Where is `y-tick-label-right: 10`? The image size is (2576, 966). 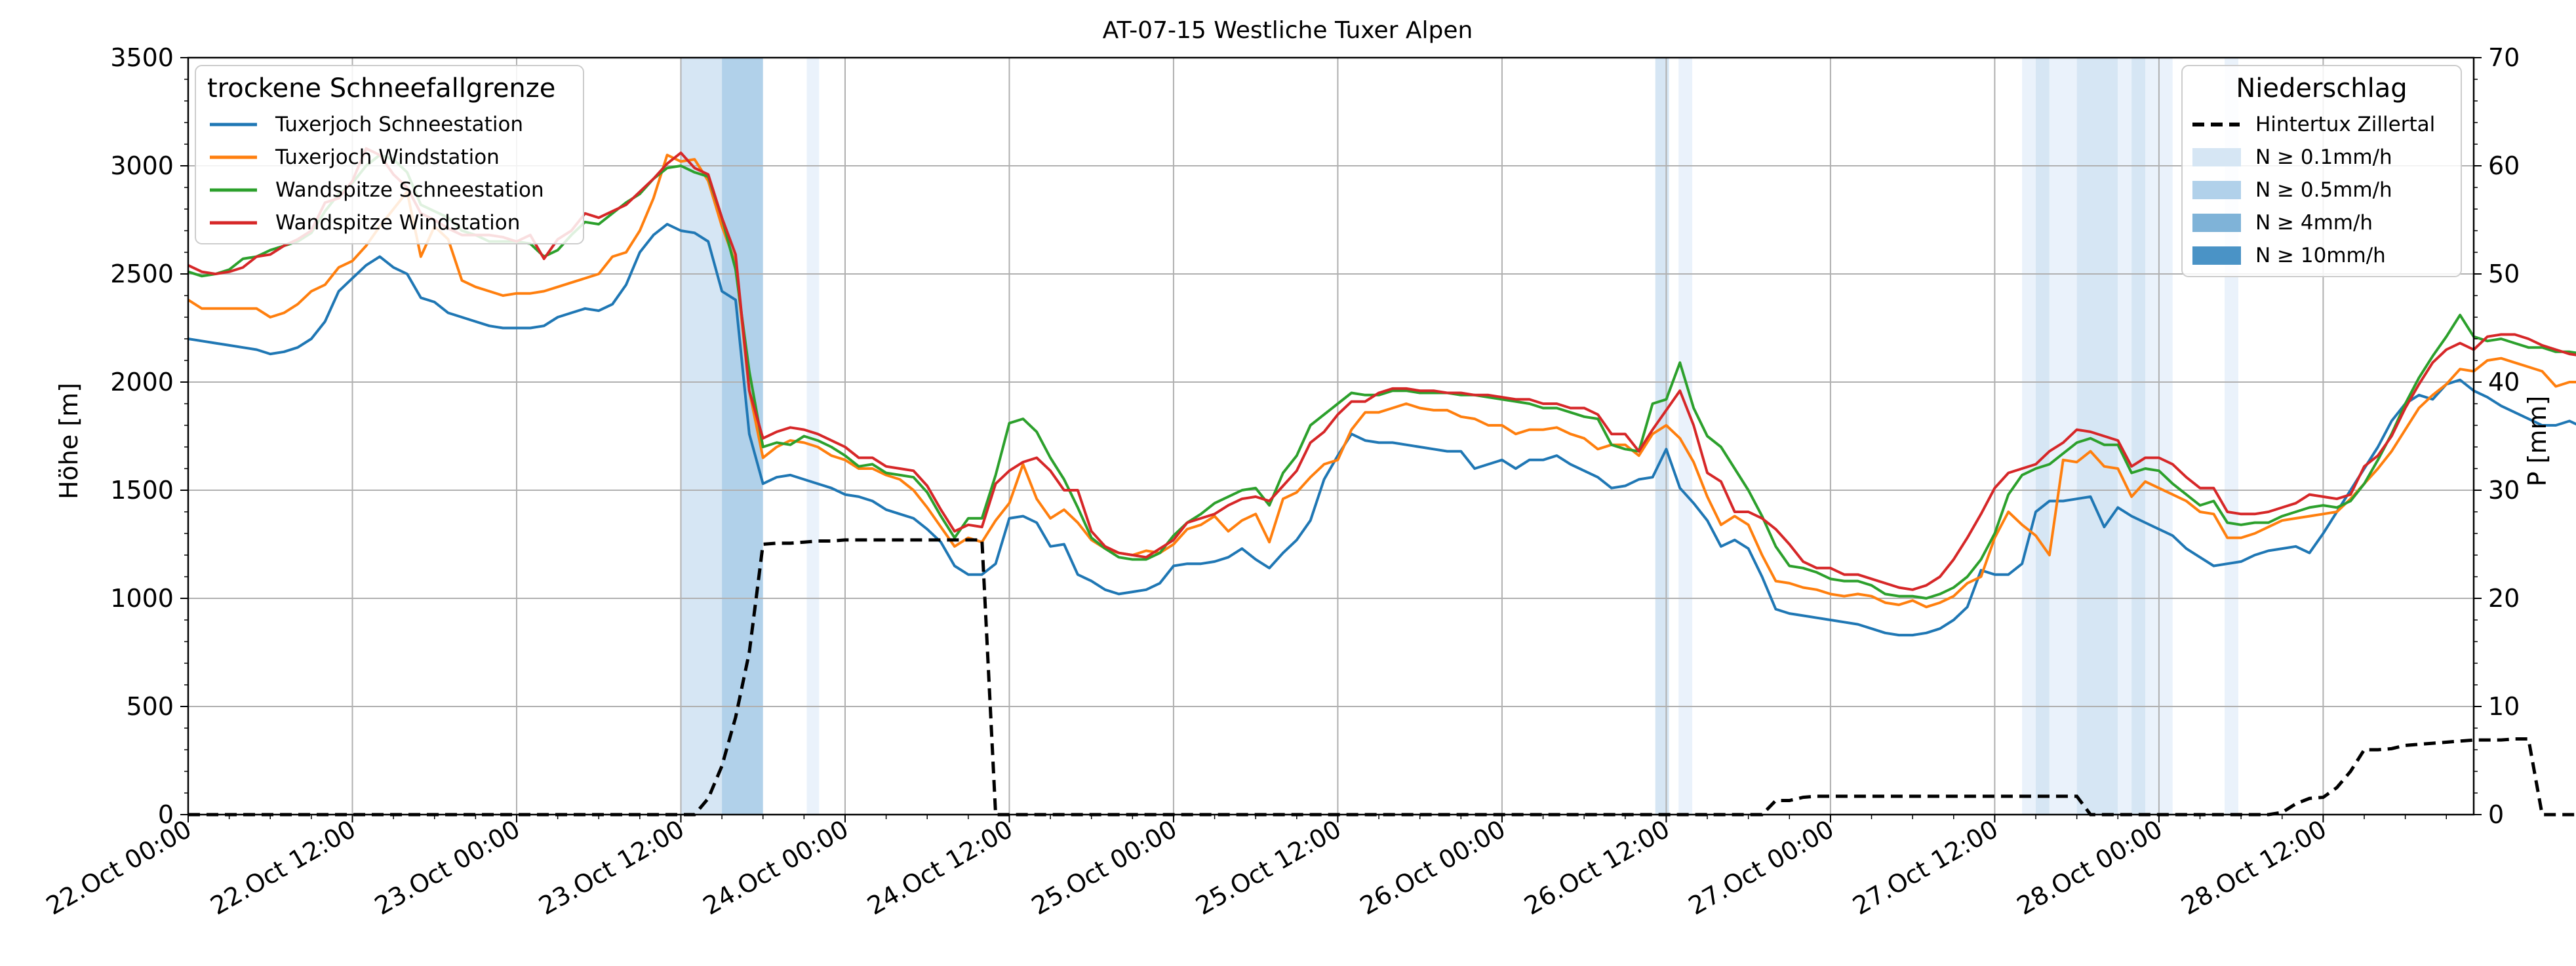
y-tick-label-right: 10 is located at coordinates (2504, 706).